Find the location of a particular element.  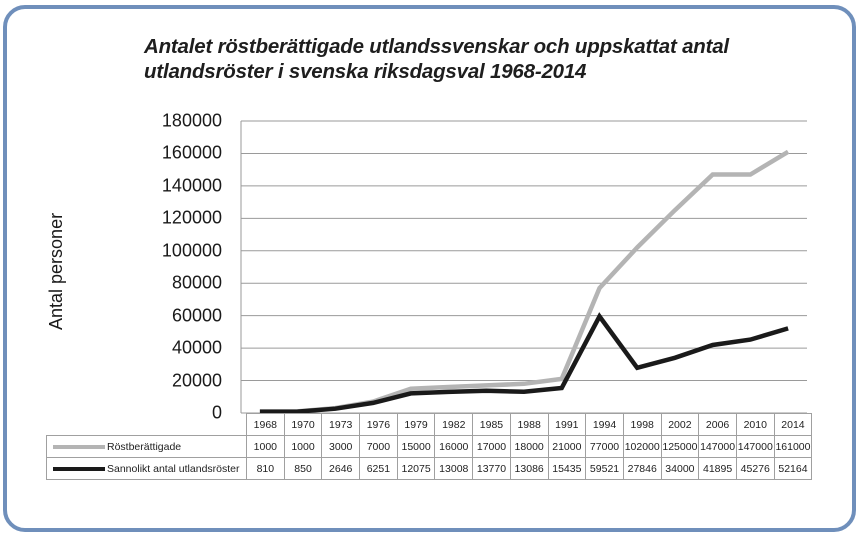

data-cell: 34000 is located at coordinates (680, 468).